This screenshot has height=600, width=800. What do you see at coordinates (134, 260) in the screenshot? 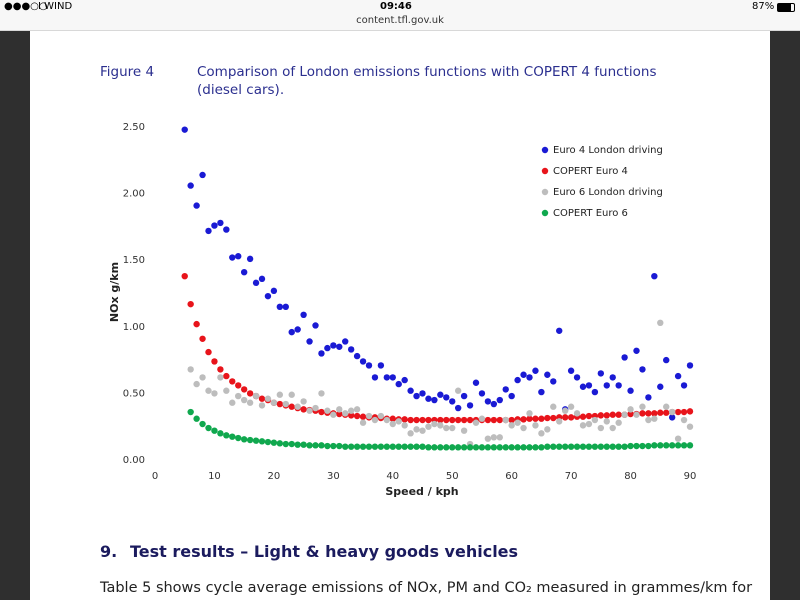
I see `y-tick-label: 1.50` at bounding box center [134, 260].